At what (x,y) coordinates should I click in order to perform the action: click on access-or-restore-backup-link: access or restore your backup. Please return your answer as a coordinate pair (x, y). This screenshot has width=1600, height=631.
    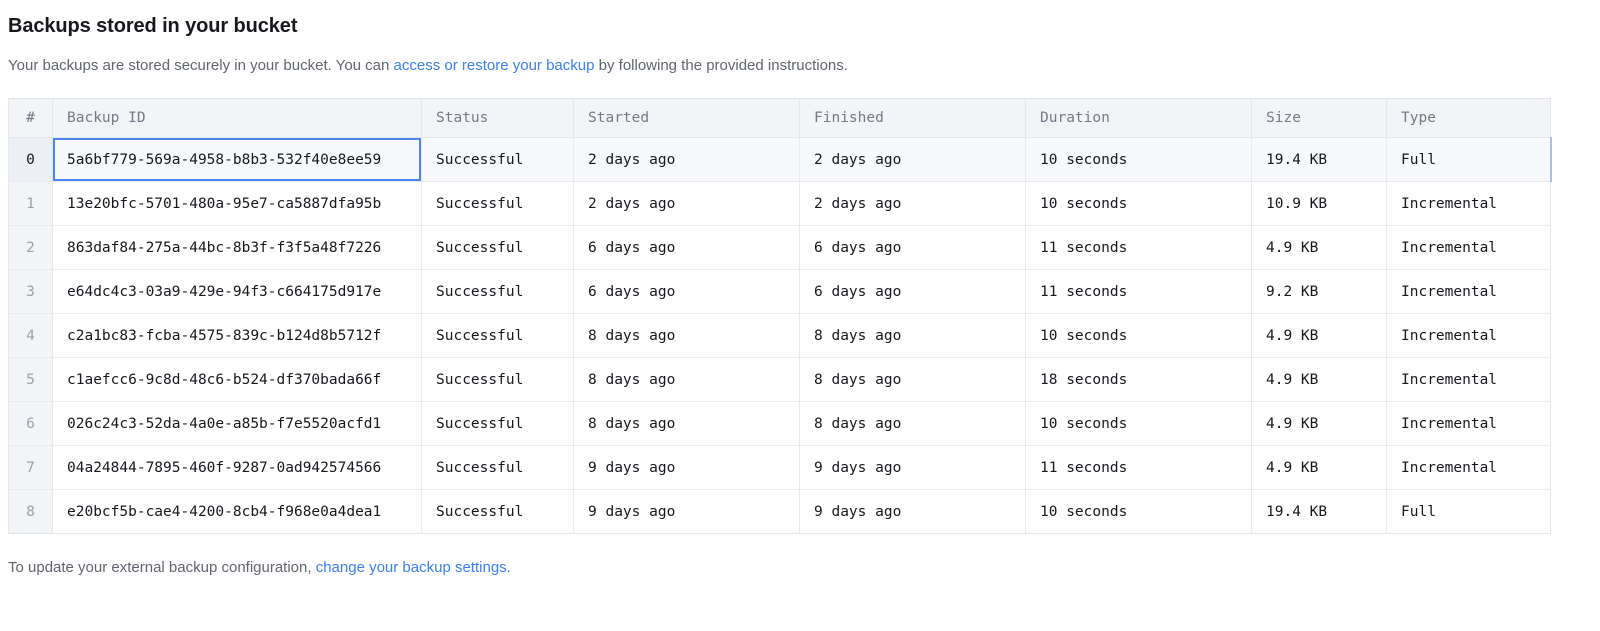
    Looking at the image, I should click on (494, 65).